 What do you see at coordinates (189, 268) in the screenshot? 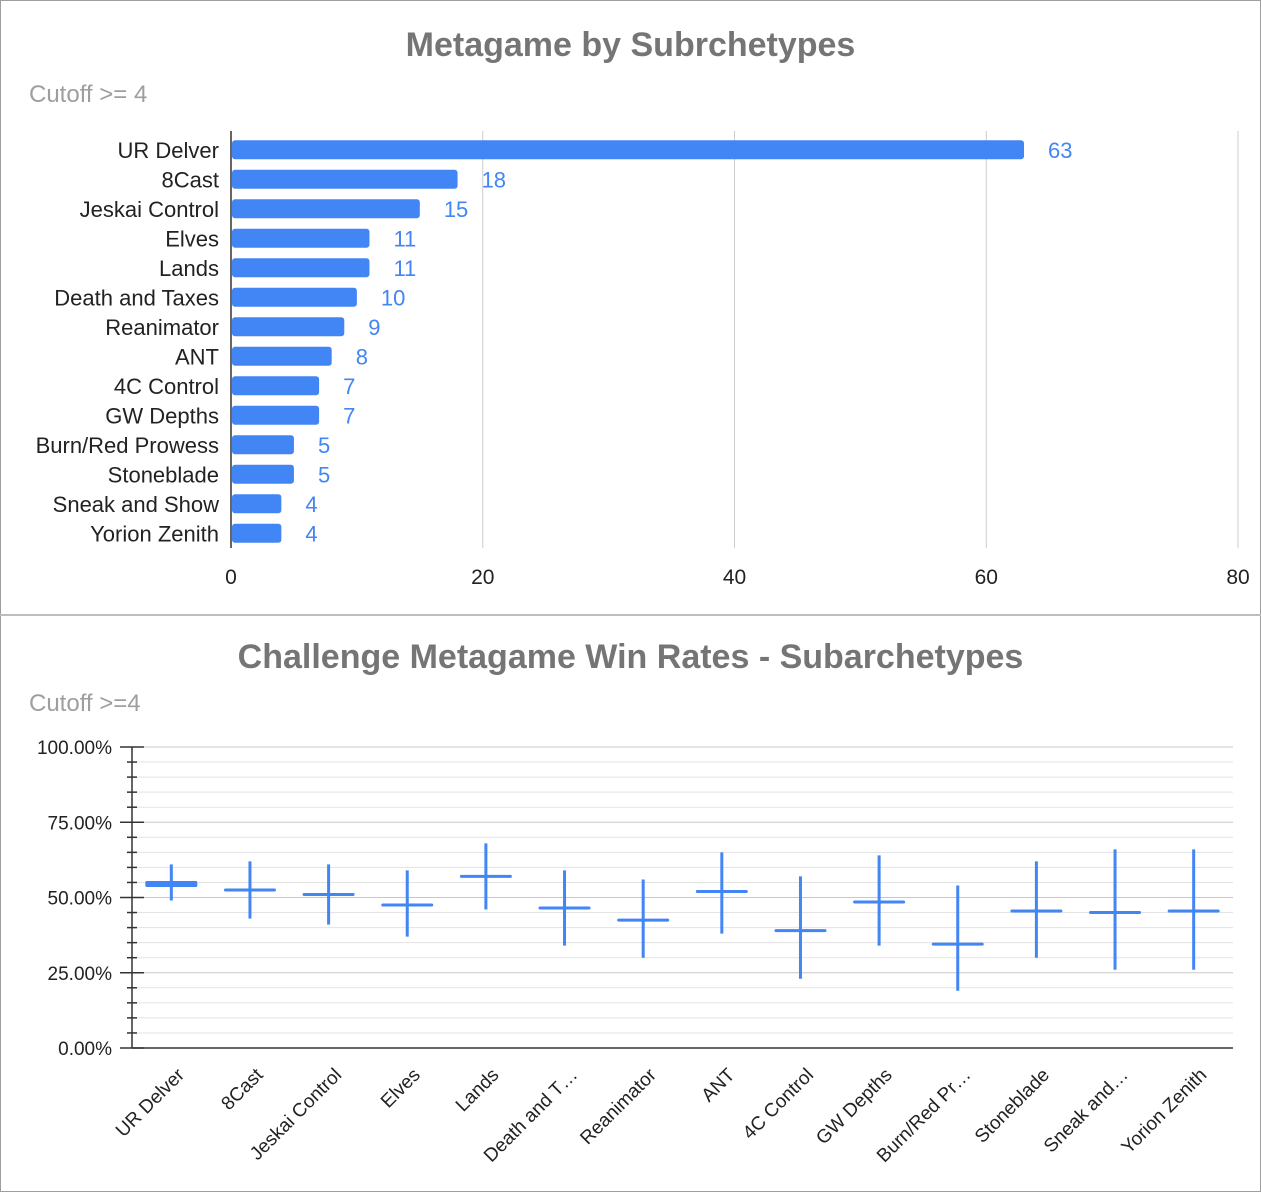
I see `bar-category-label: Lands` at bounding box center [189, 268].